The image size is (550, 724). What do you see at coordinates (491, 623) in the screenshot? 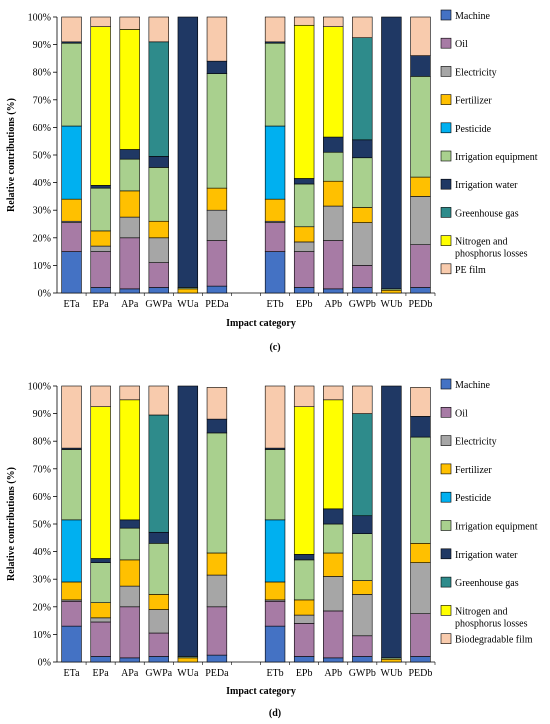
I see `legend-label-line: phosphorus losses` at bounding box center [491, 623].